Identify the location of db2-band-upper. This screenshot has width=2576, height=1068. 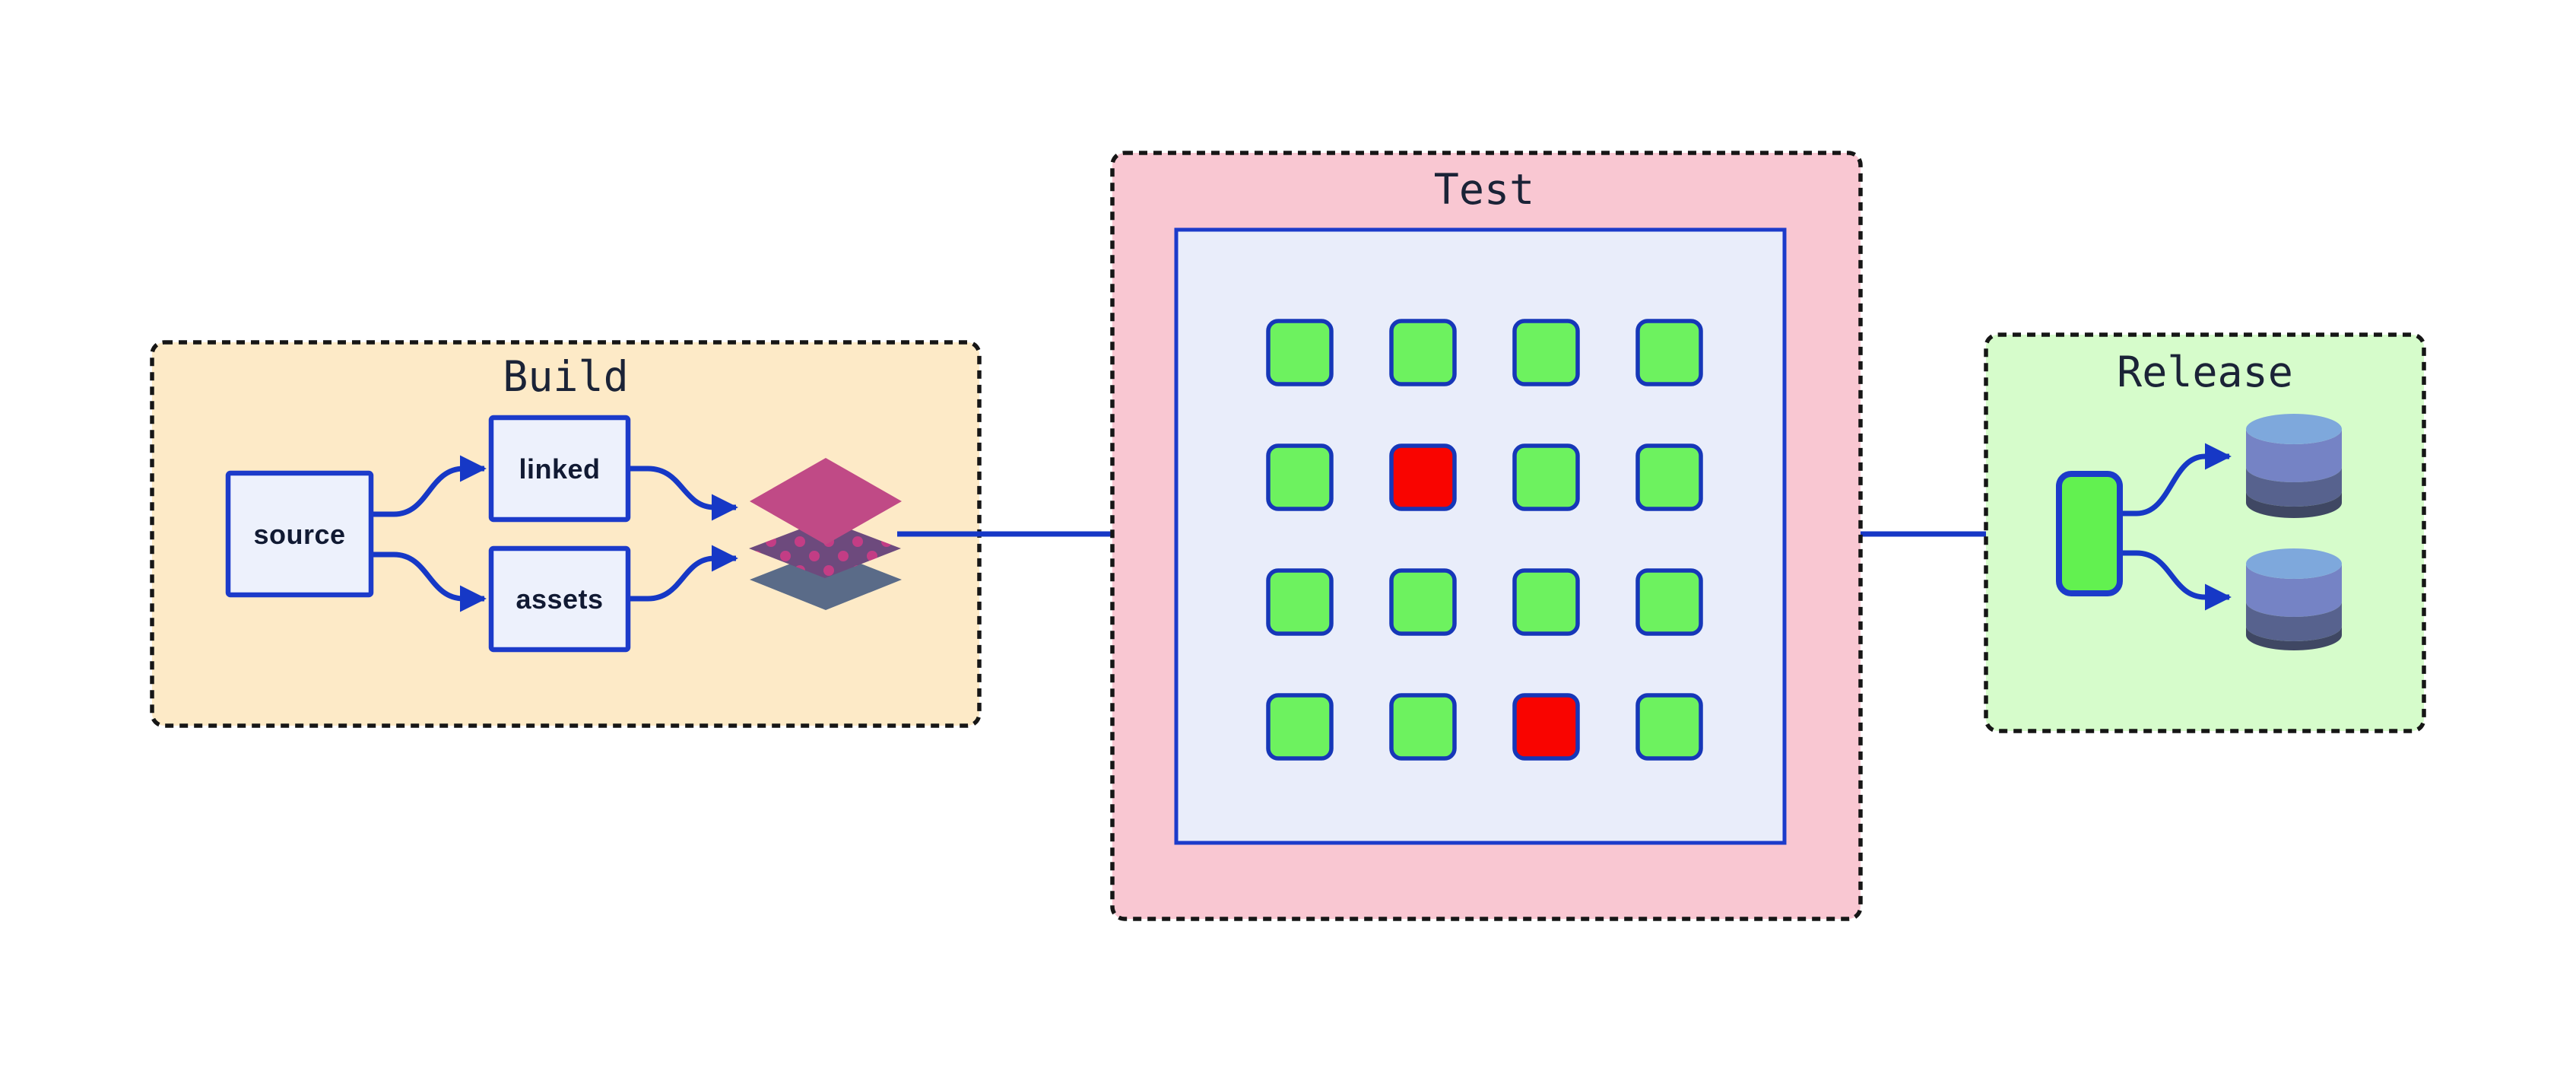
(2294, 590).